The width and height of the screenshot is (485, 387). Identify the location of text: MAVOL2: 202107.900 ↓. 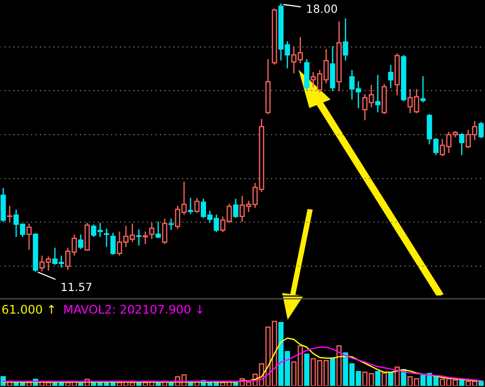
(133, 309).